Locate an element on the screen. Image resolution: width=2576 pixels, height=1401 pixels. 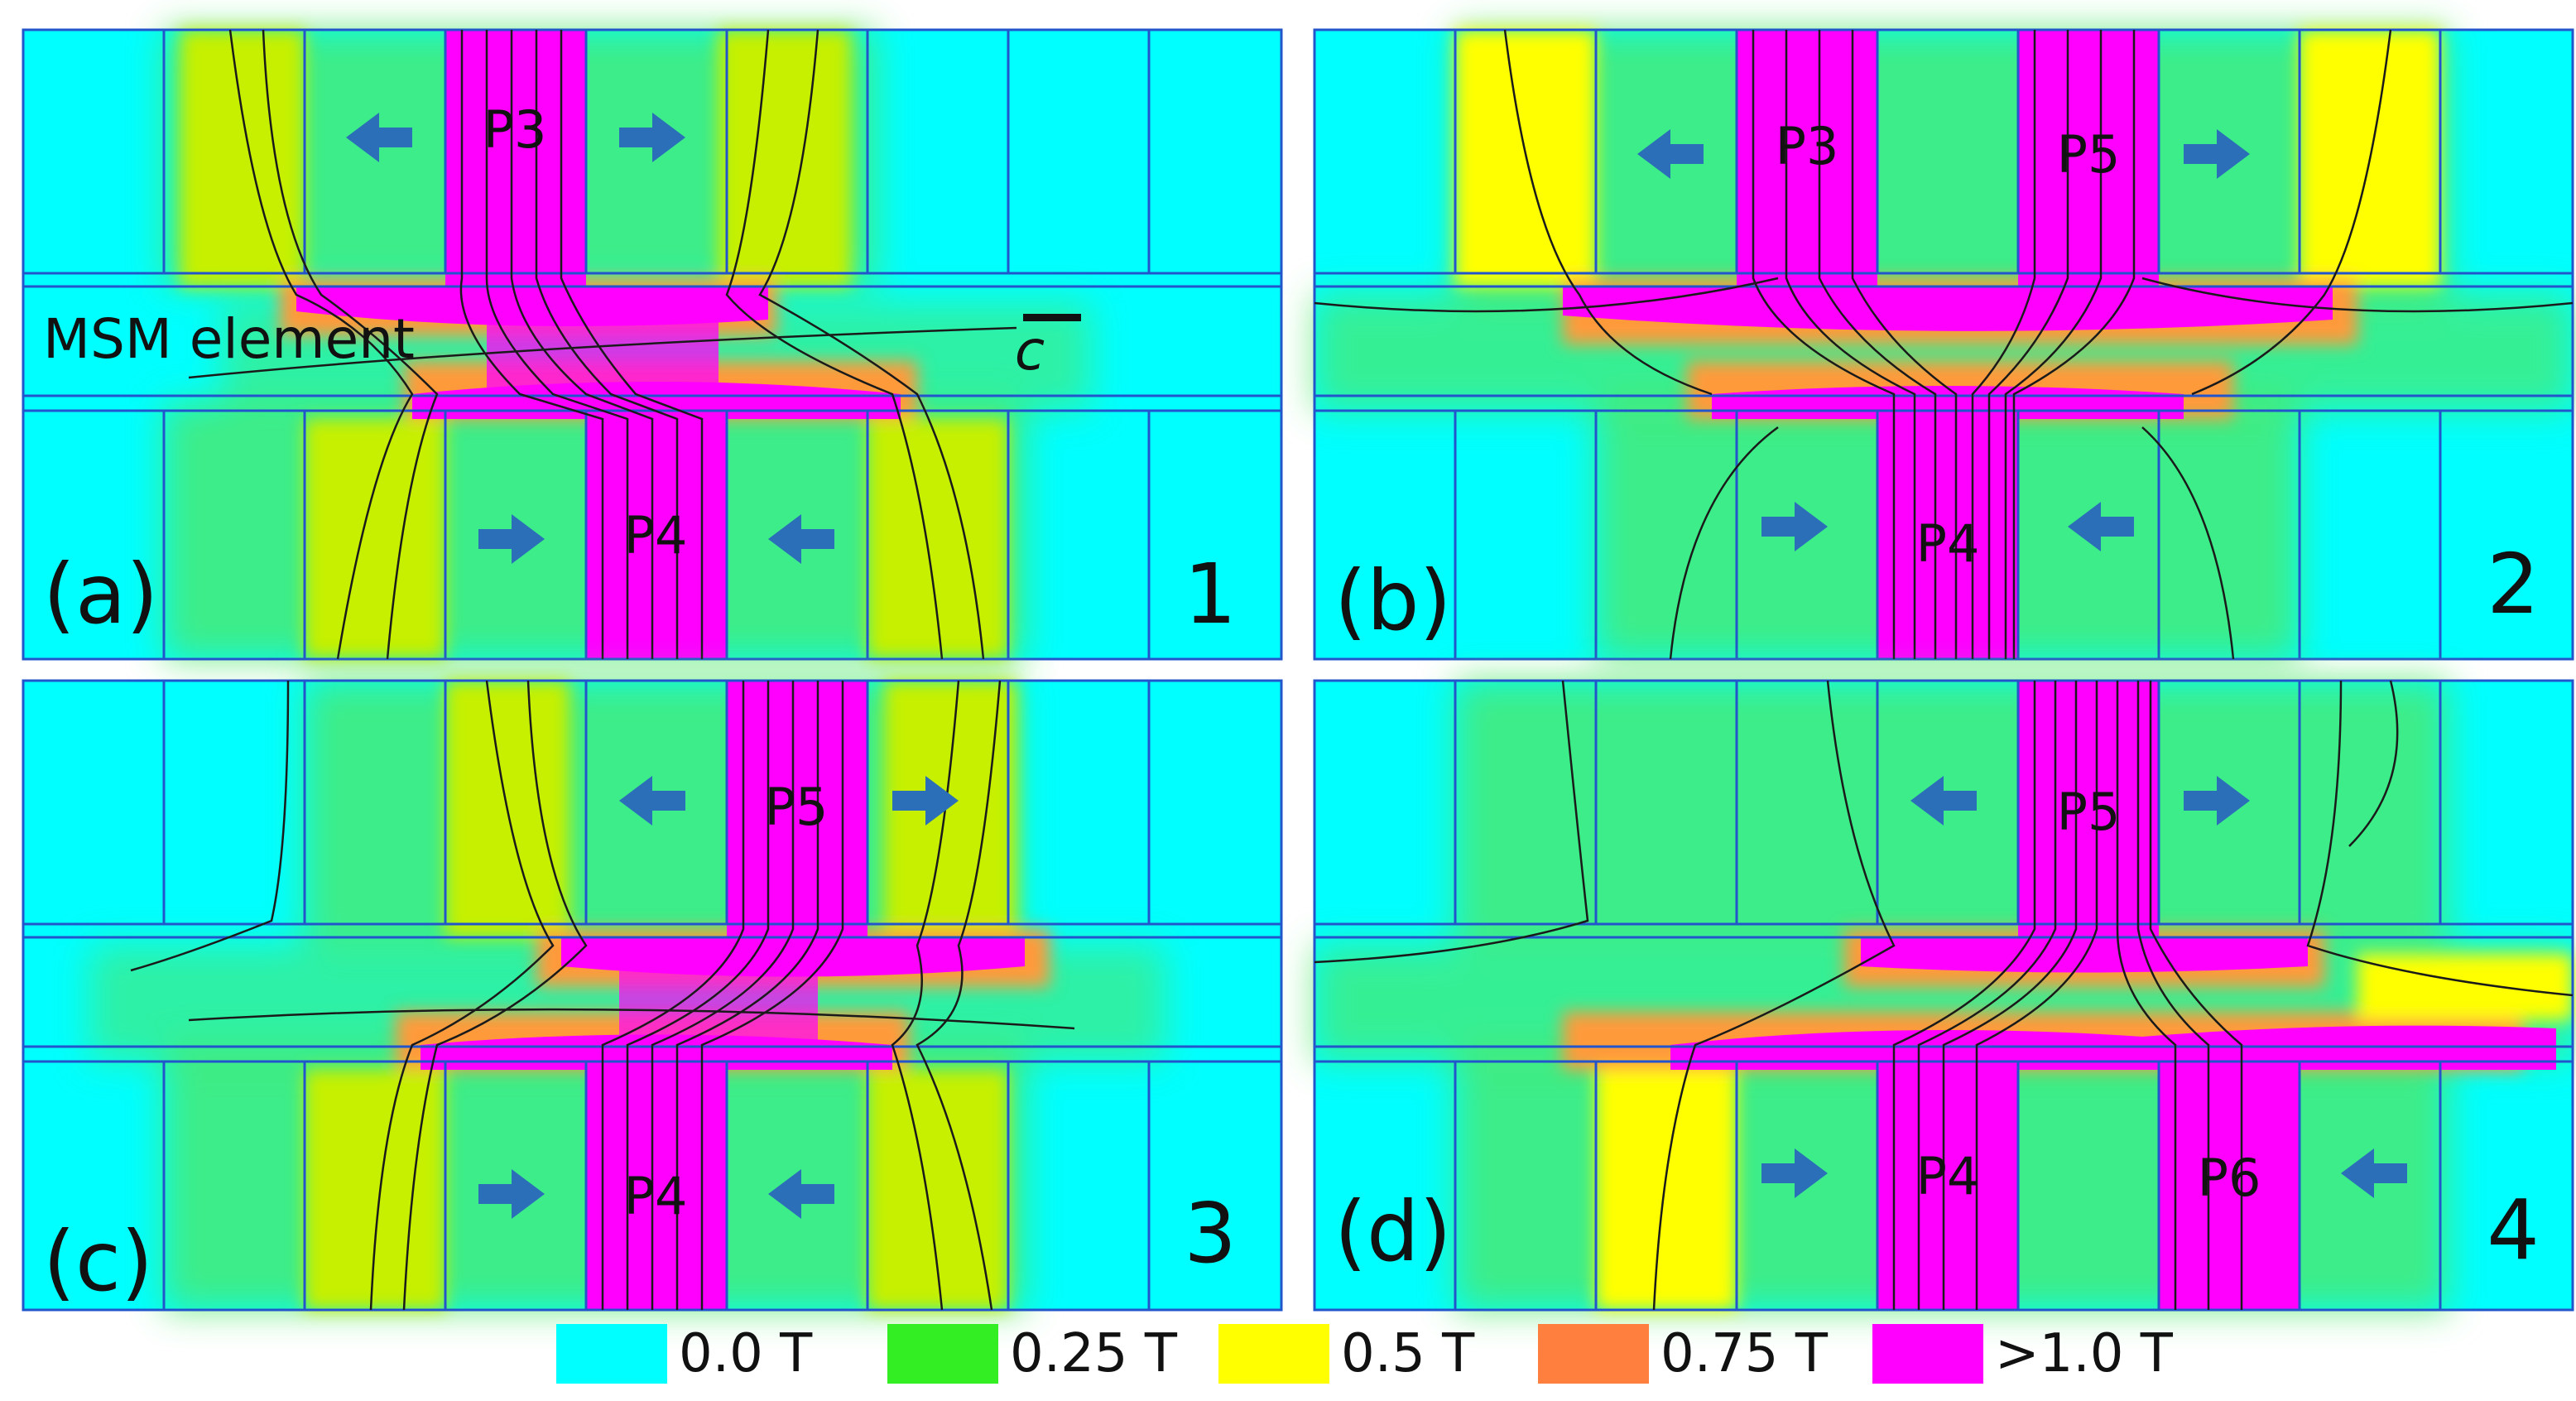
legend-item: 0.25 T is located at coordinates (1032, 1353).